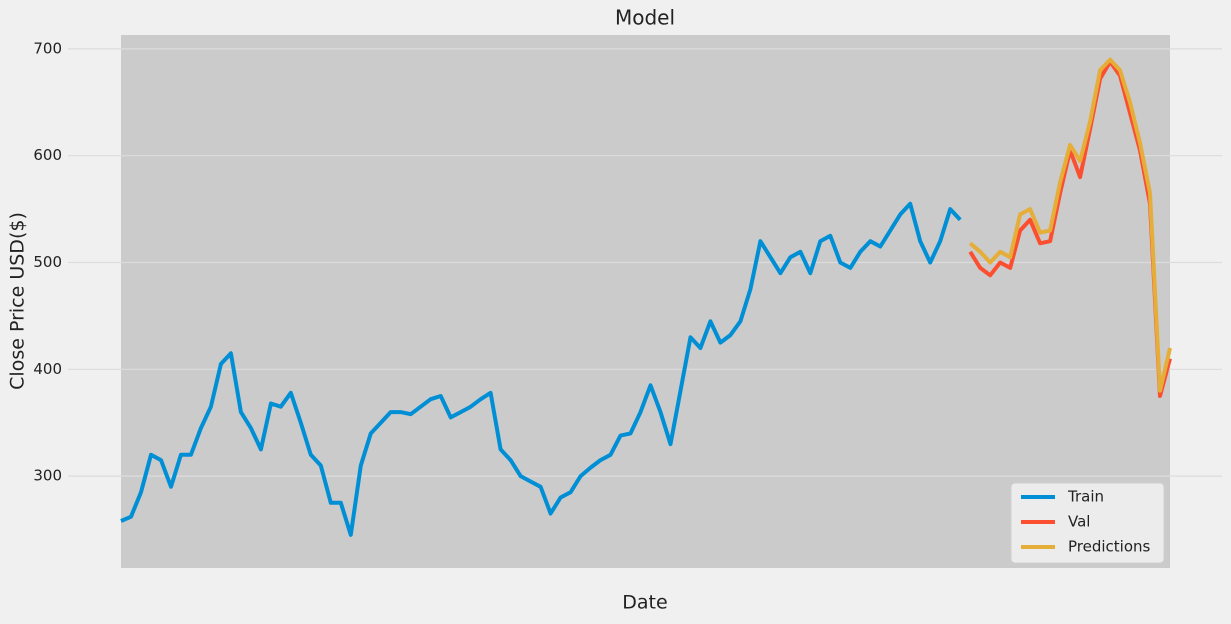 The width and height of the screenshot is (1231, 624). I want to click on y-tick-label: 400, so click(47, 369).